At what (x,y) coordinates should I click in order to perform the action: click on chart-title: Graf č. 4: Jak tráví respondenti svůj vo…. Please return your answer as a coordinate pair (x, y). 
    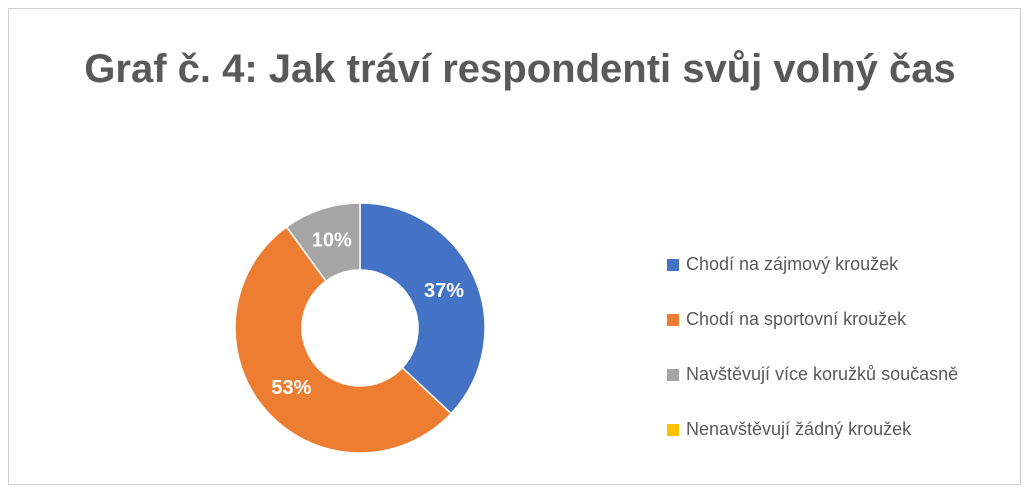
    Looking at the image, I should click on (520, 69).